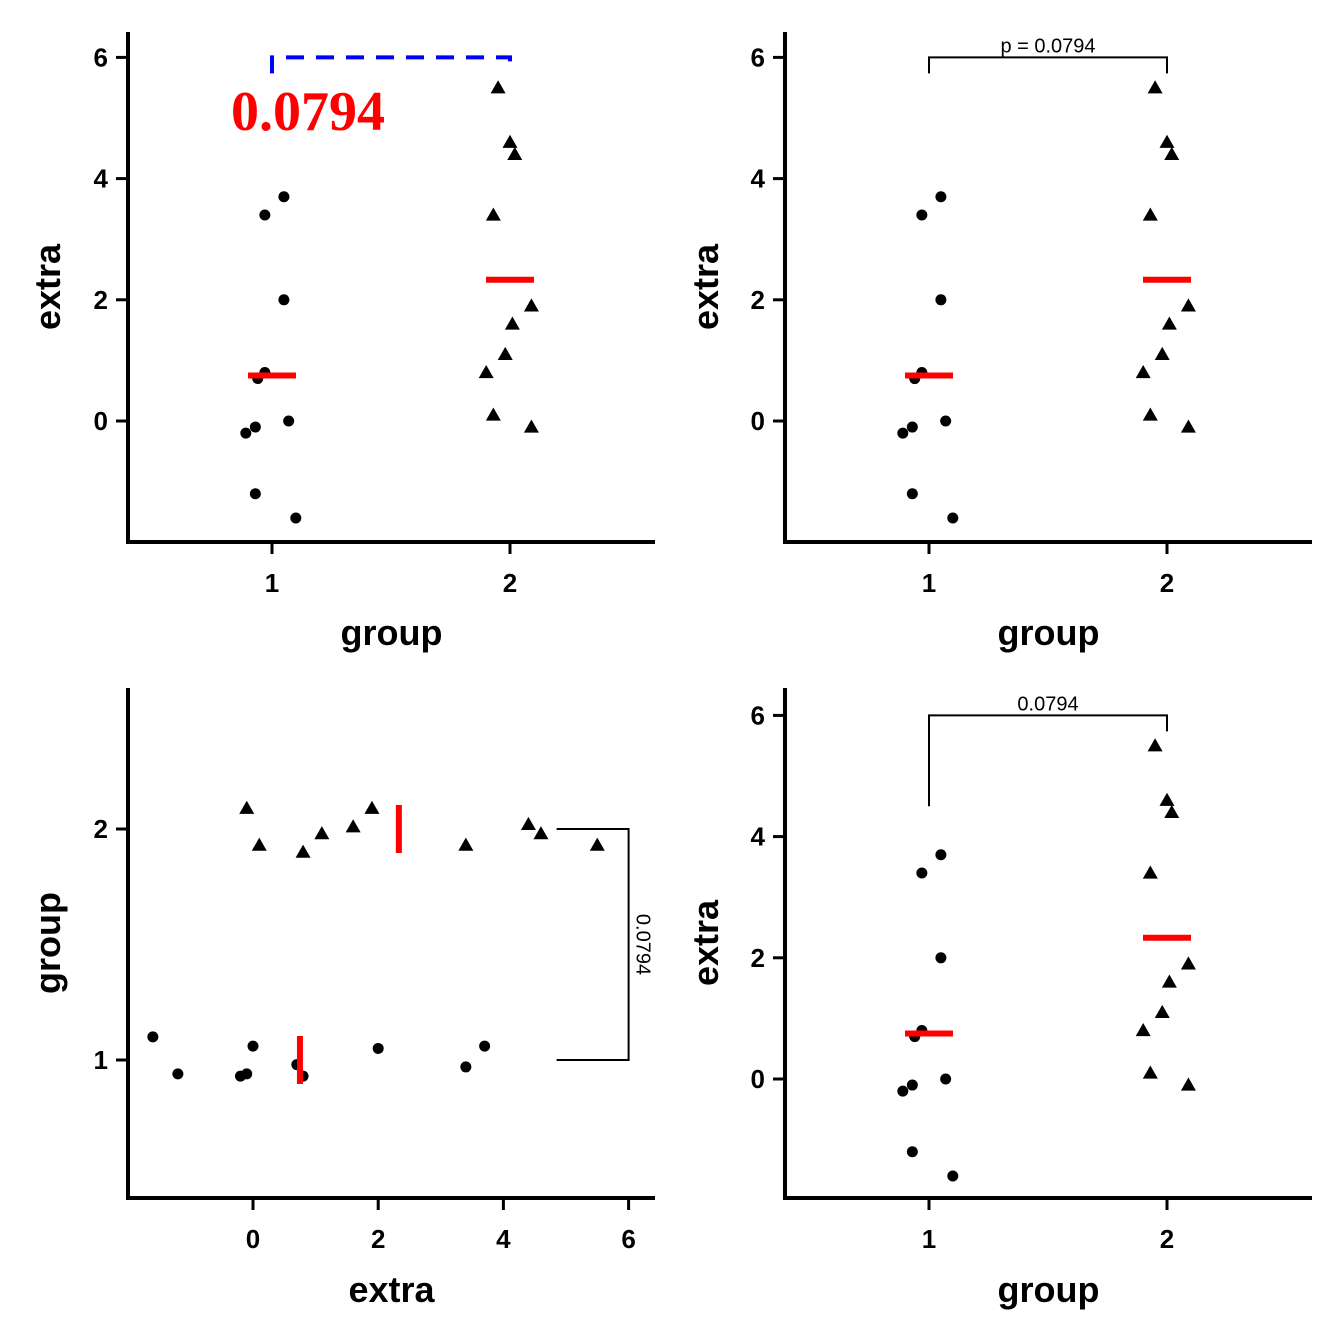 Image resolution: width=1344 pixels, height=1344 pixels. What do you see at coordinates (628, 1239) in the screenshot?
I see `x-tick-label: 6` at bounding box center [628, 1239].